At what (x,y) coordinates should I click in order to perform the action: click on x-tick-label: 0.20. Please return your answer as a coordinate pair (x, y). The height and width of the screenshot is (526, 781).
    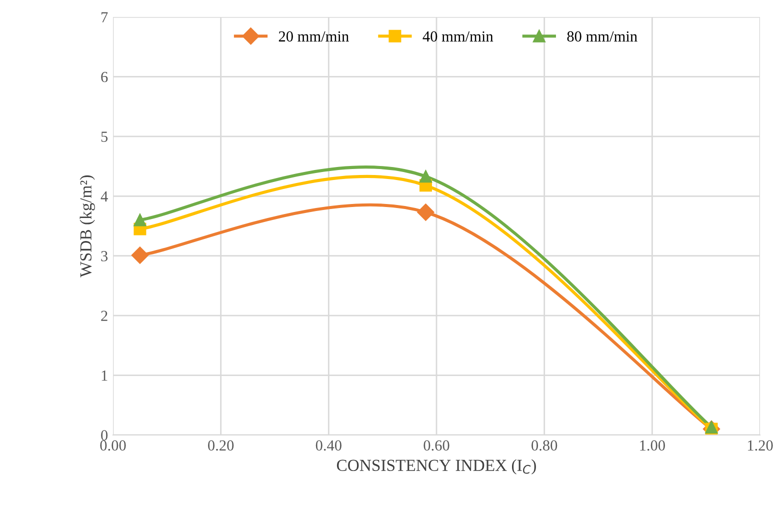
    Looking at the image, I should click on (221, 445).